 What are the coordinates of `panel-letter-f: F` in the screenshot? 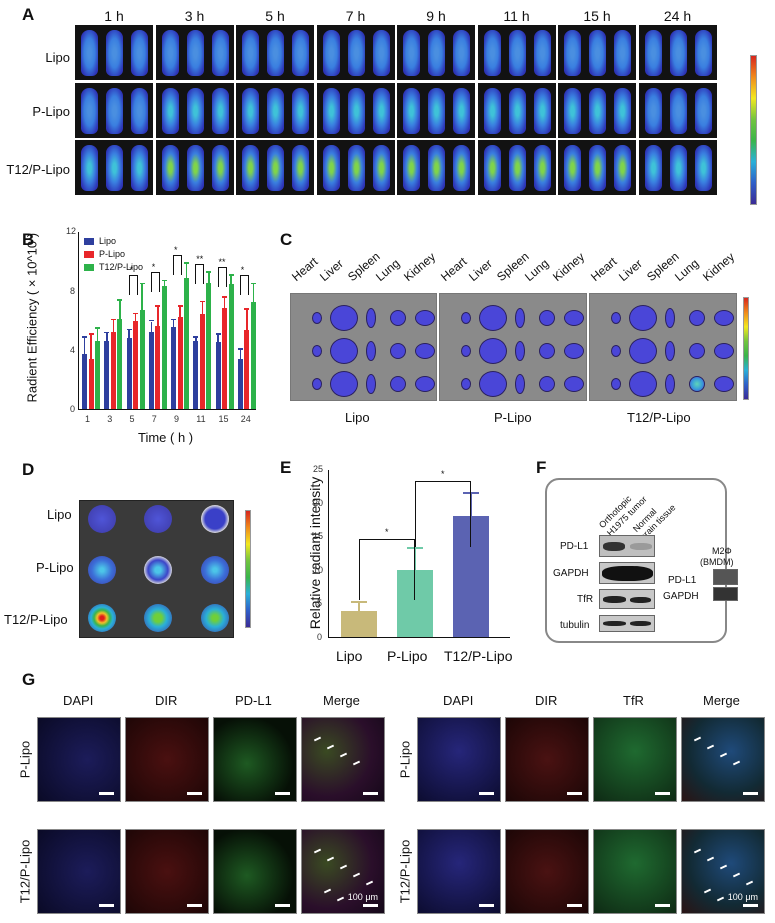 It's located at (541, 467).